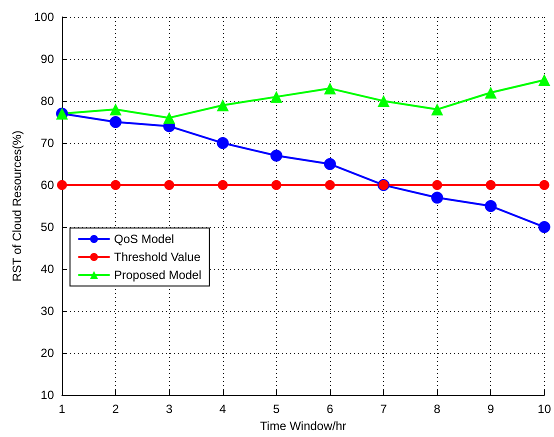 Image resolution: width=554 pixels, height=437 pixels. What do you see at coordinates (303, 426) in the screenshot?
I see `x-axis-title: Time Window/hr` at bounding box center [303, 426].